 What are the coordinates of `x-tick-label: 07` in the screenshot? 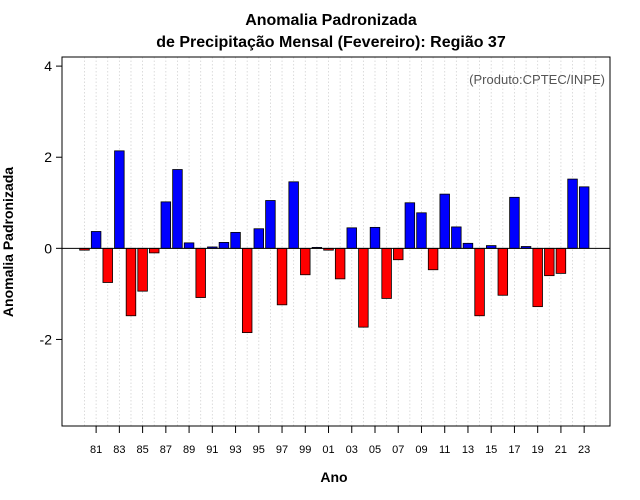 It's located at (398, 450).